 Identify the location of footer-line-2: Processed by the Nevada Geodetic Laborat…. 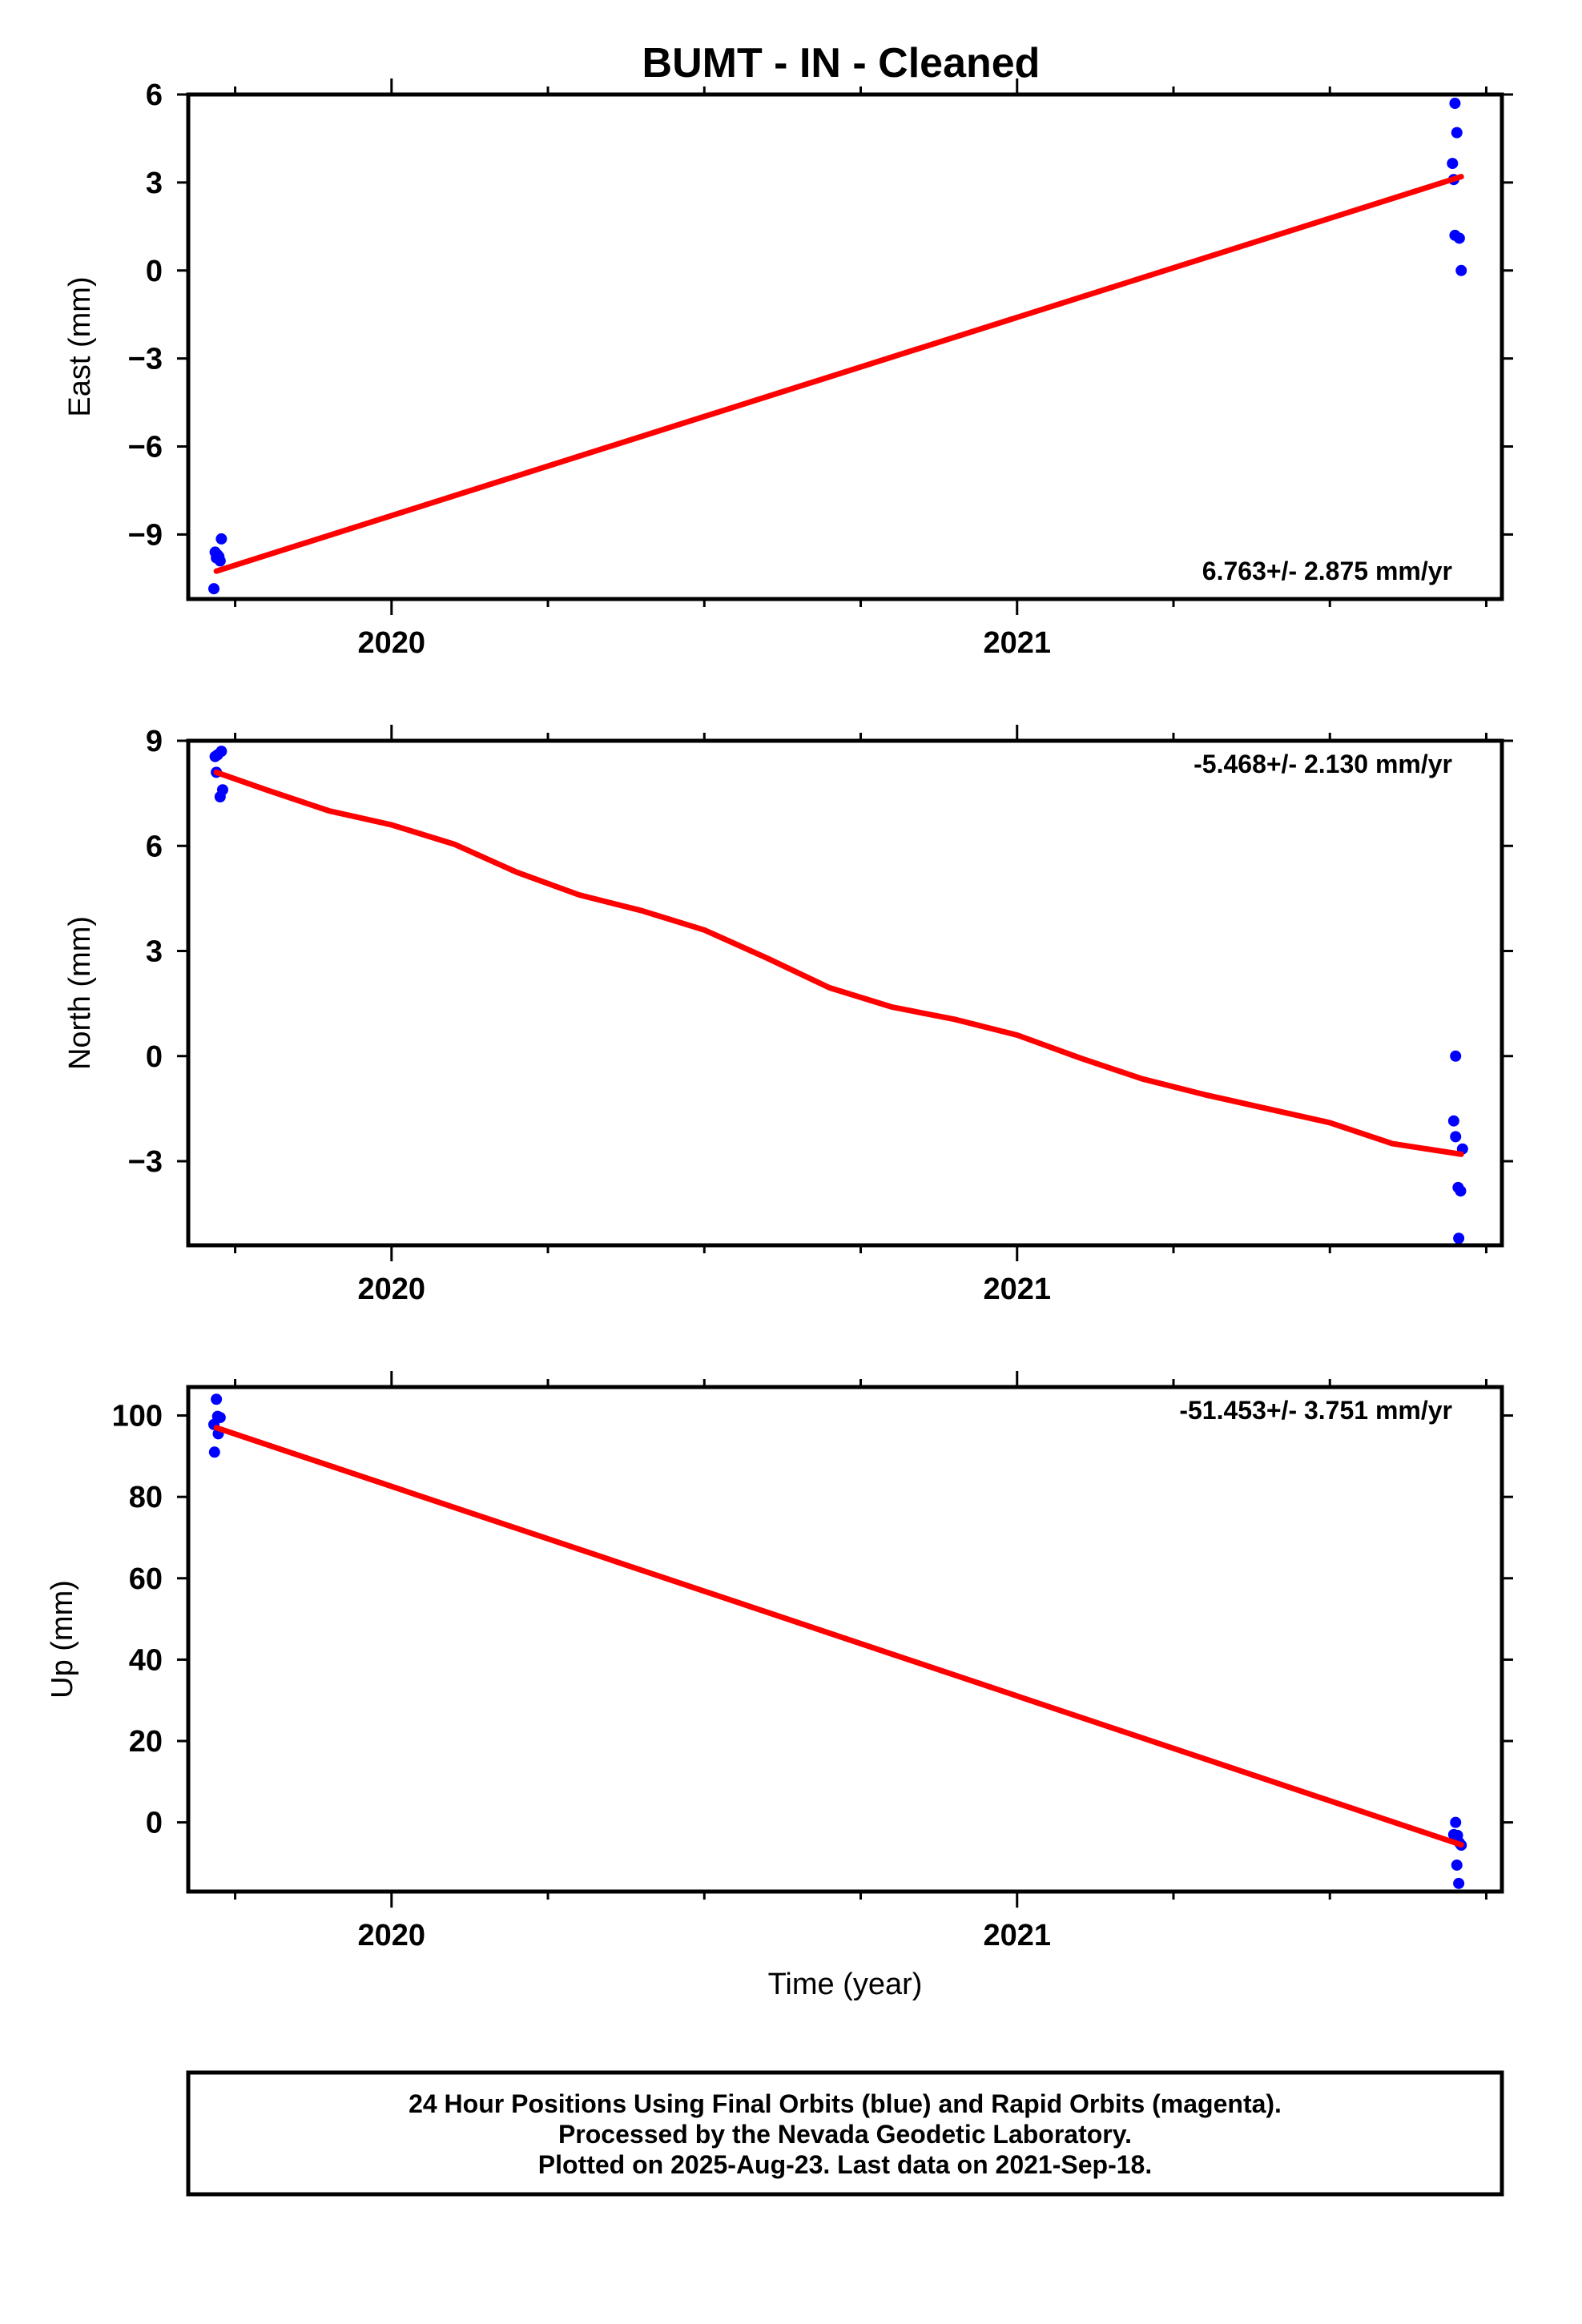
(845, 2134).